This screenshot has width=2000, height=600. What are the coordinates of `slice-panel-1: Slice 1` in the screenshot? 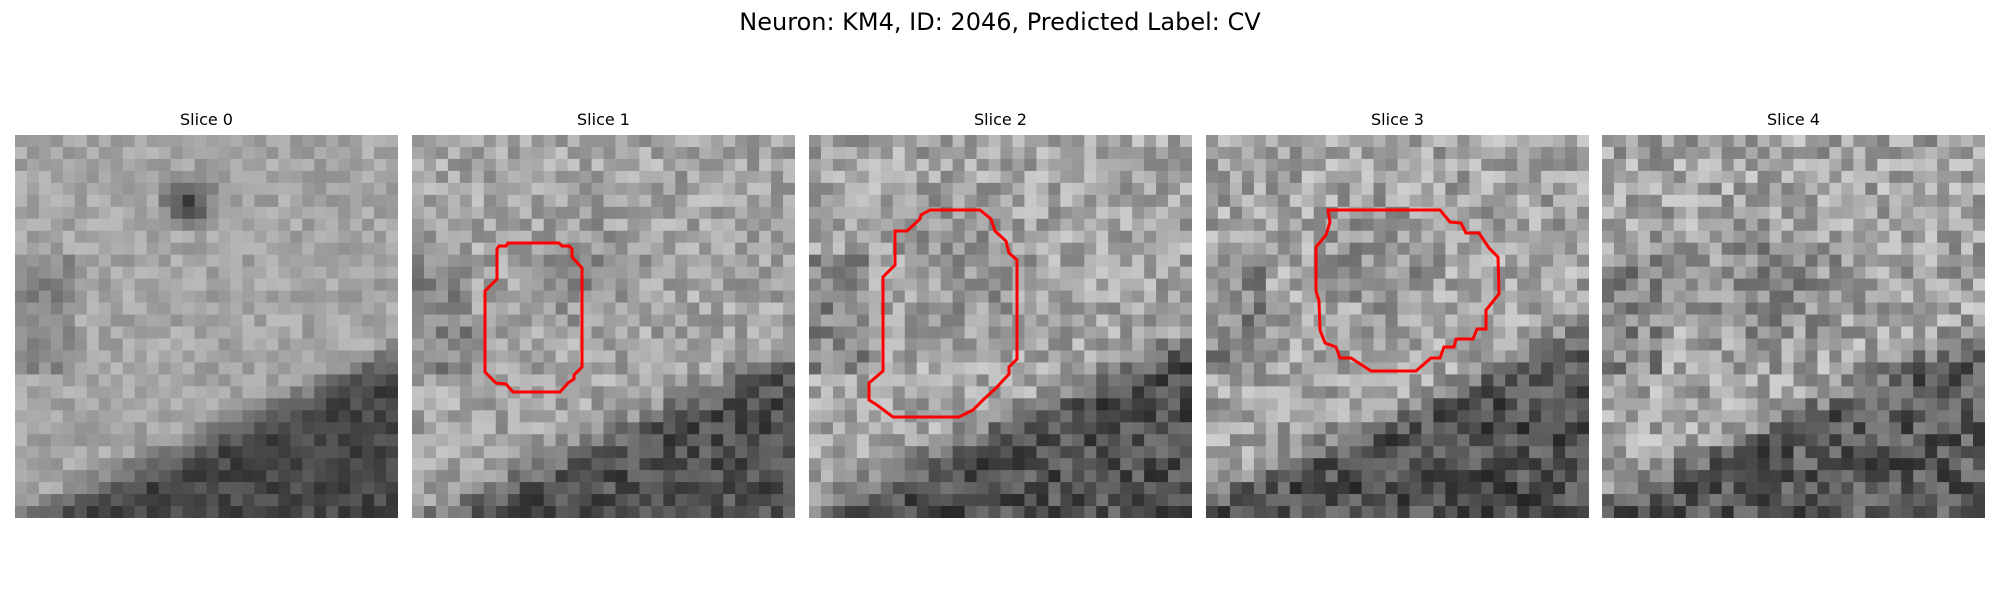 It's located at (603, 315).